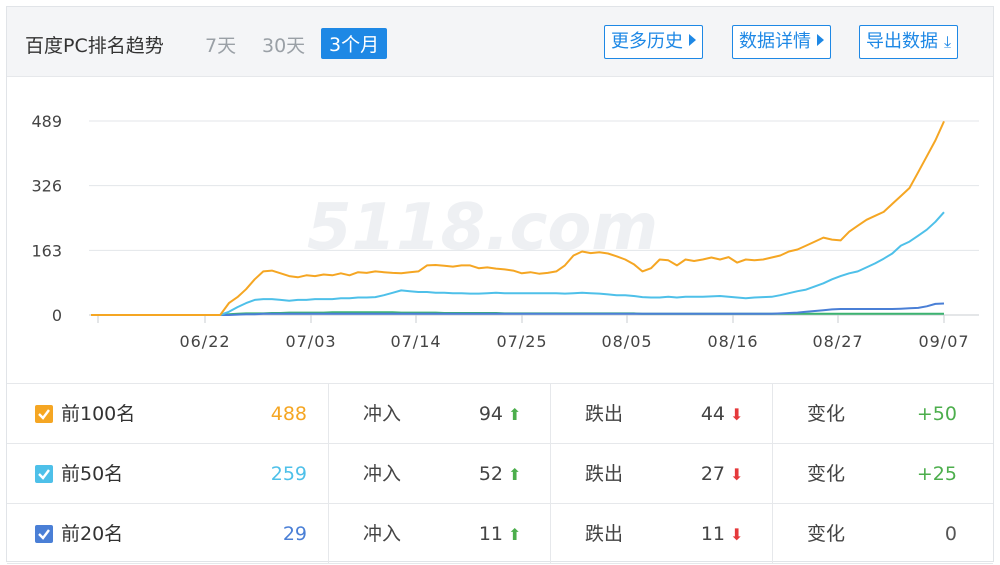 The height and width of the screenshot is (565, 1000). Describe the element at coordinates (94, 46) in the screenshot. I see `panel-title: 百度PC排名趋势` at that location.